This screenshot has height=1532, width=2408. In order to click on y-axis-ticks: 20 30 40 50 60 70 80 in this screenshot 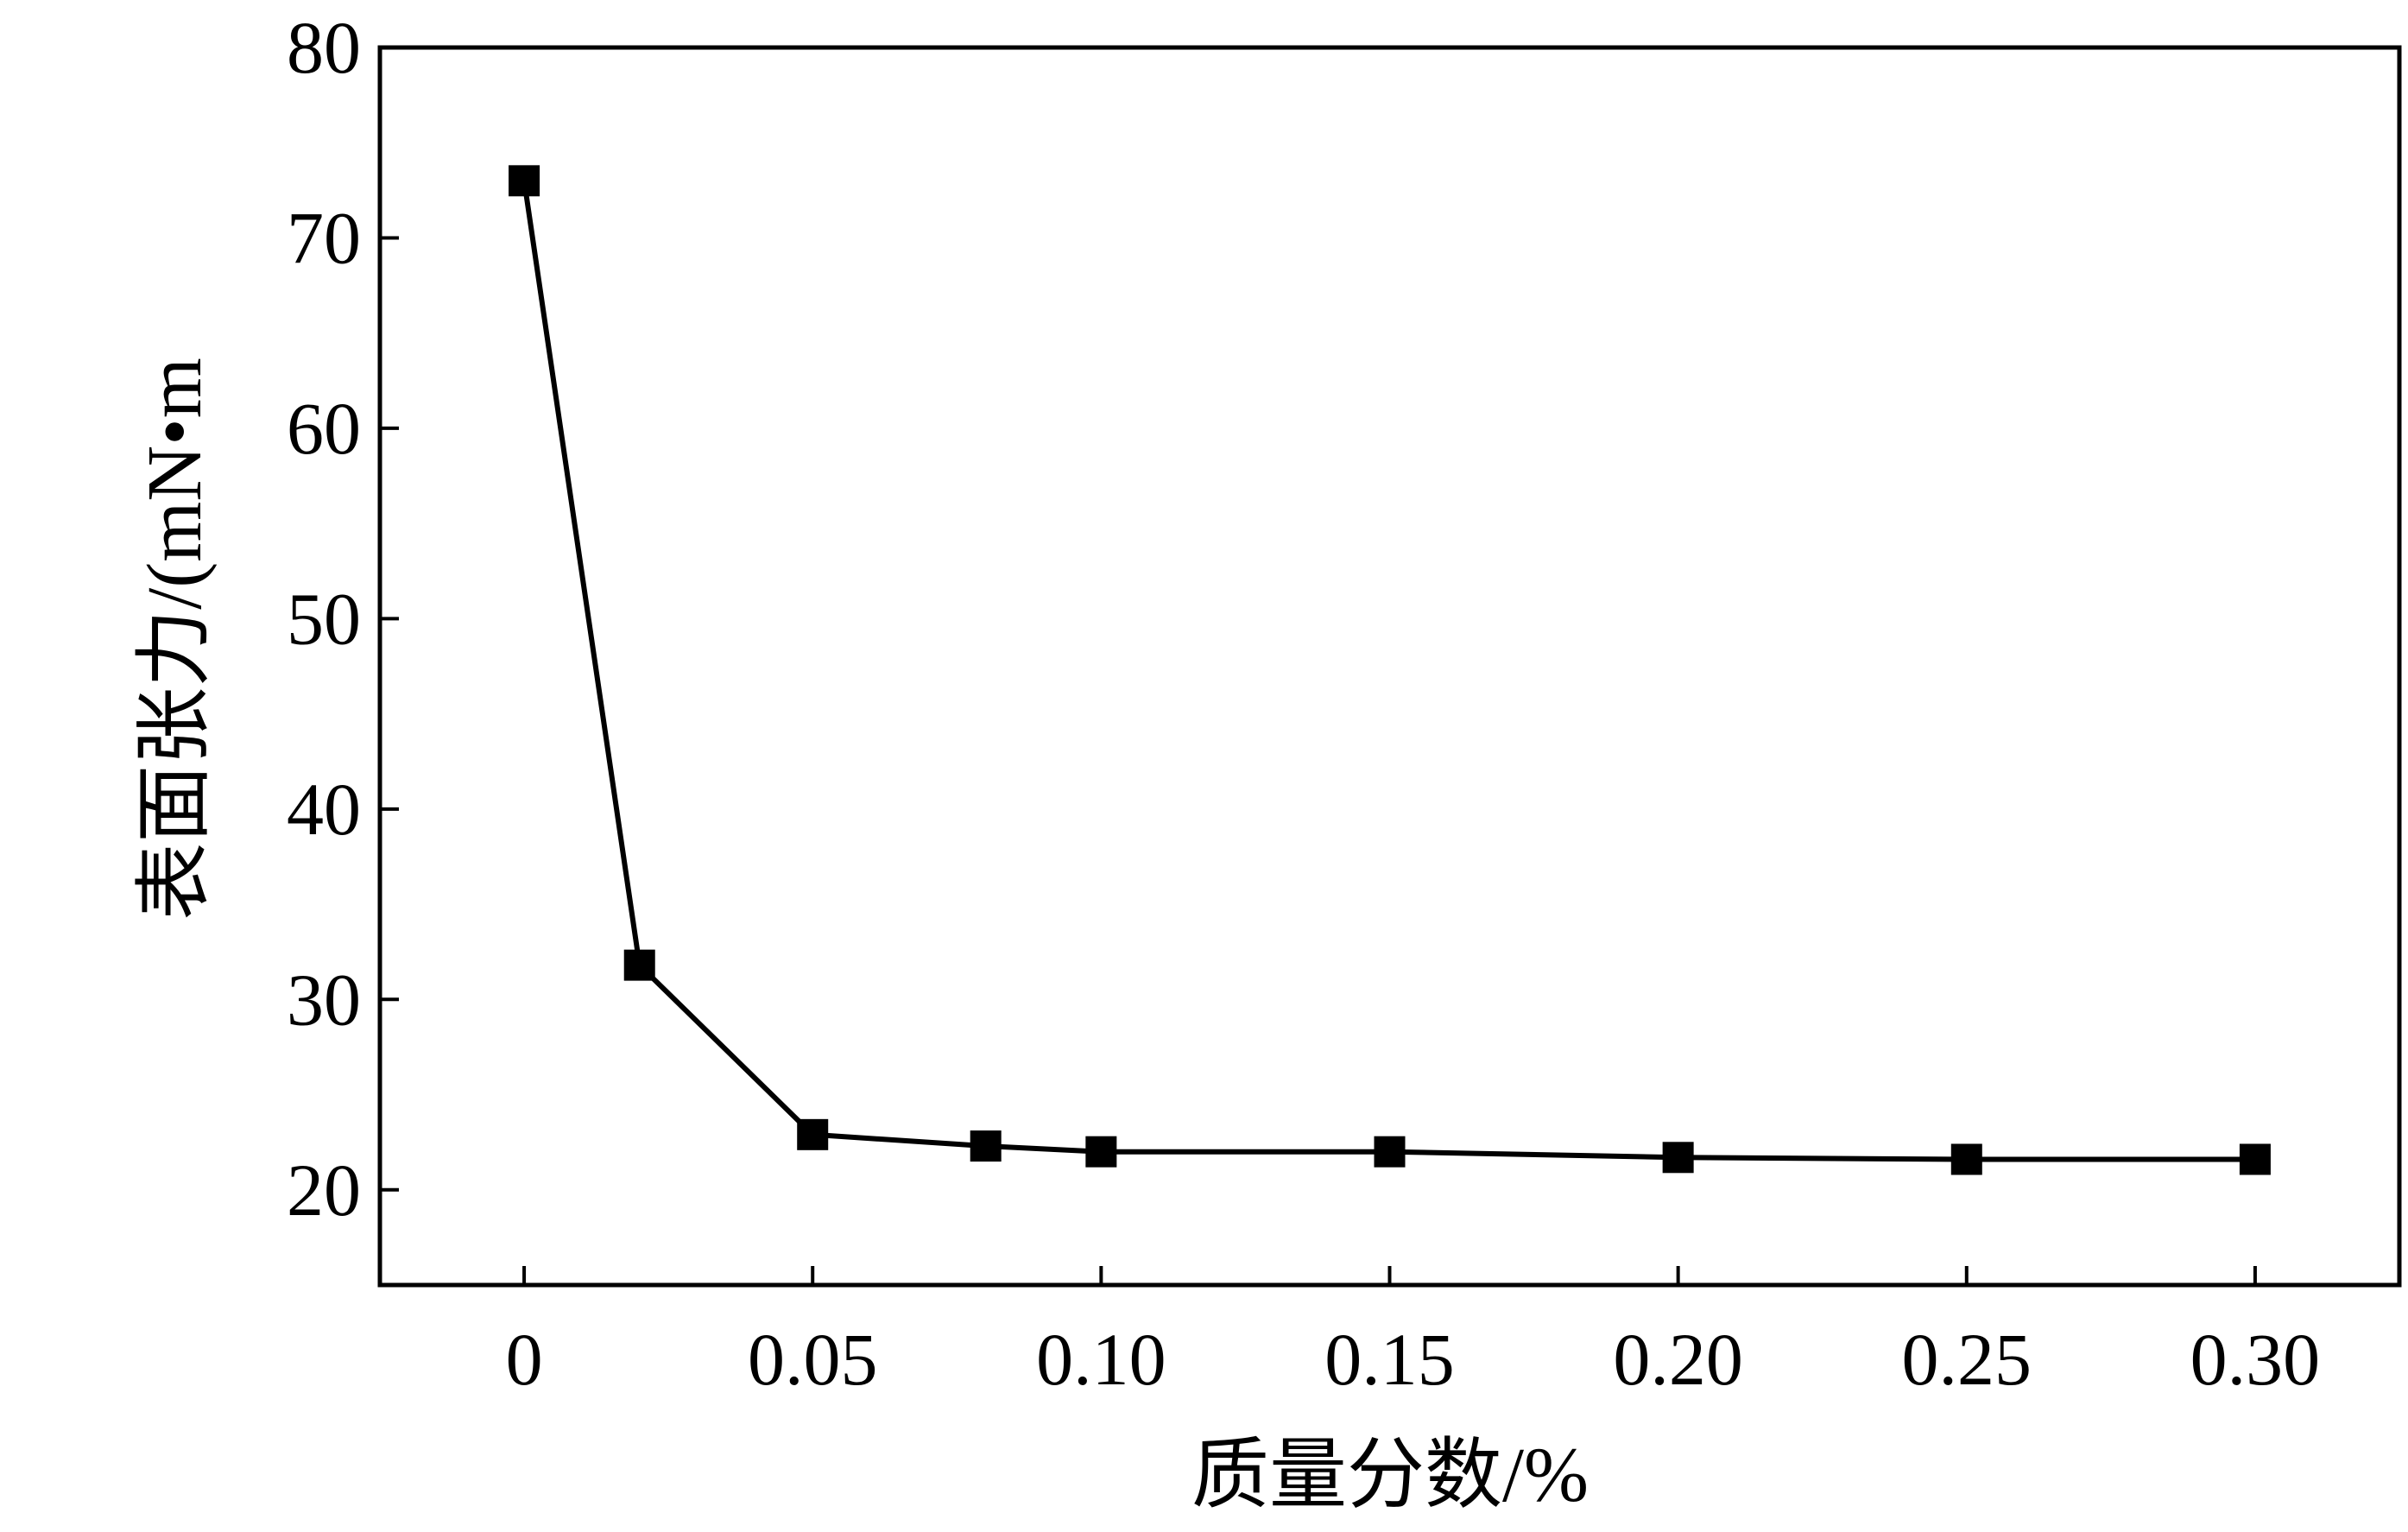, I will do `click(343, 618)`.